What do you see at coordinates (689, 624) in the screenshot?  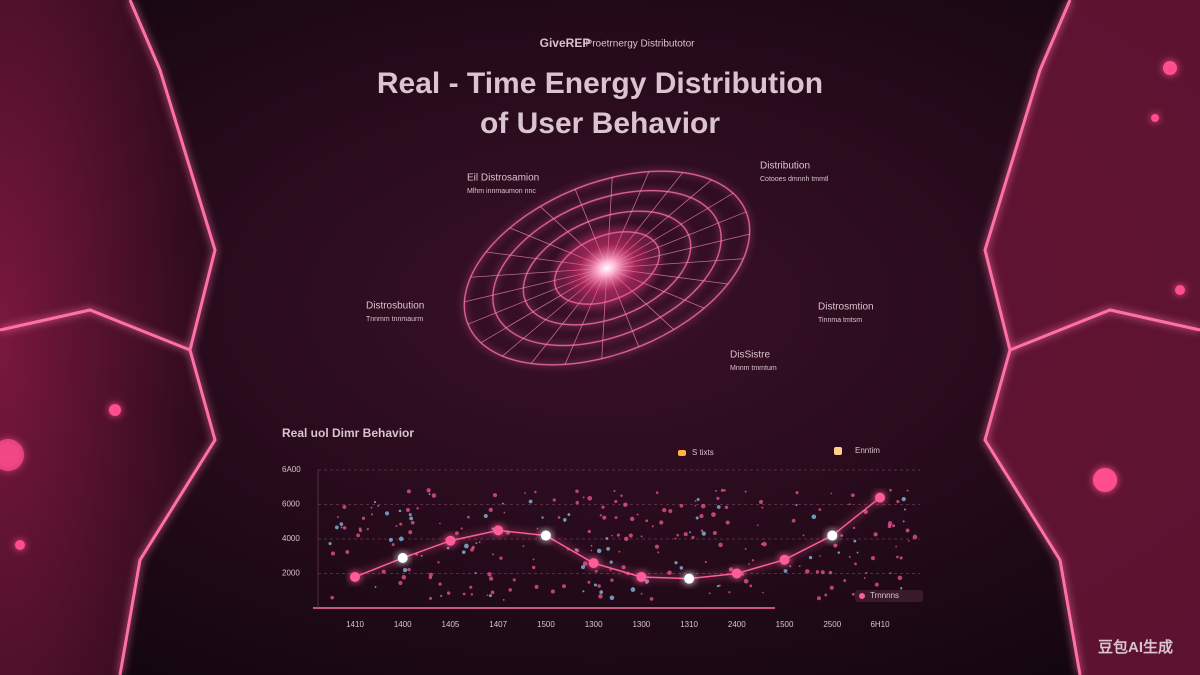 I see `x-tick-label: 1310` at bounding box center [689, 624].